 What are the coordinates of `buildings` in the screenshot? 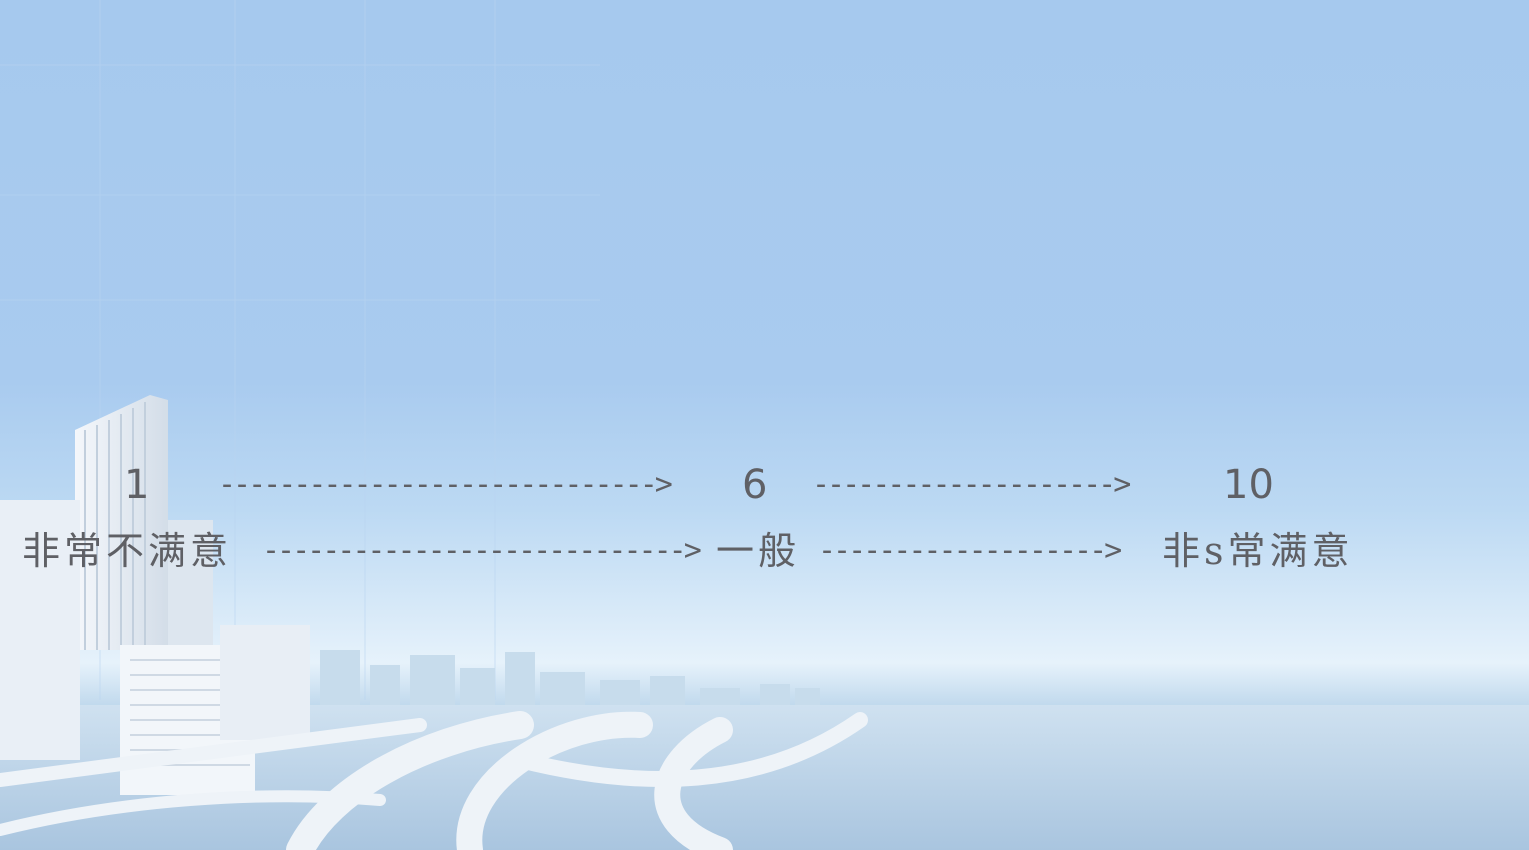 It's located at (155, 595).